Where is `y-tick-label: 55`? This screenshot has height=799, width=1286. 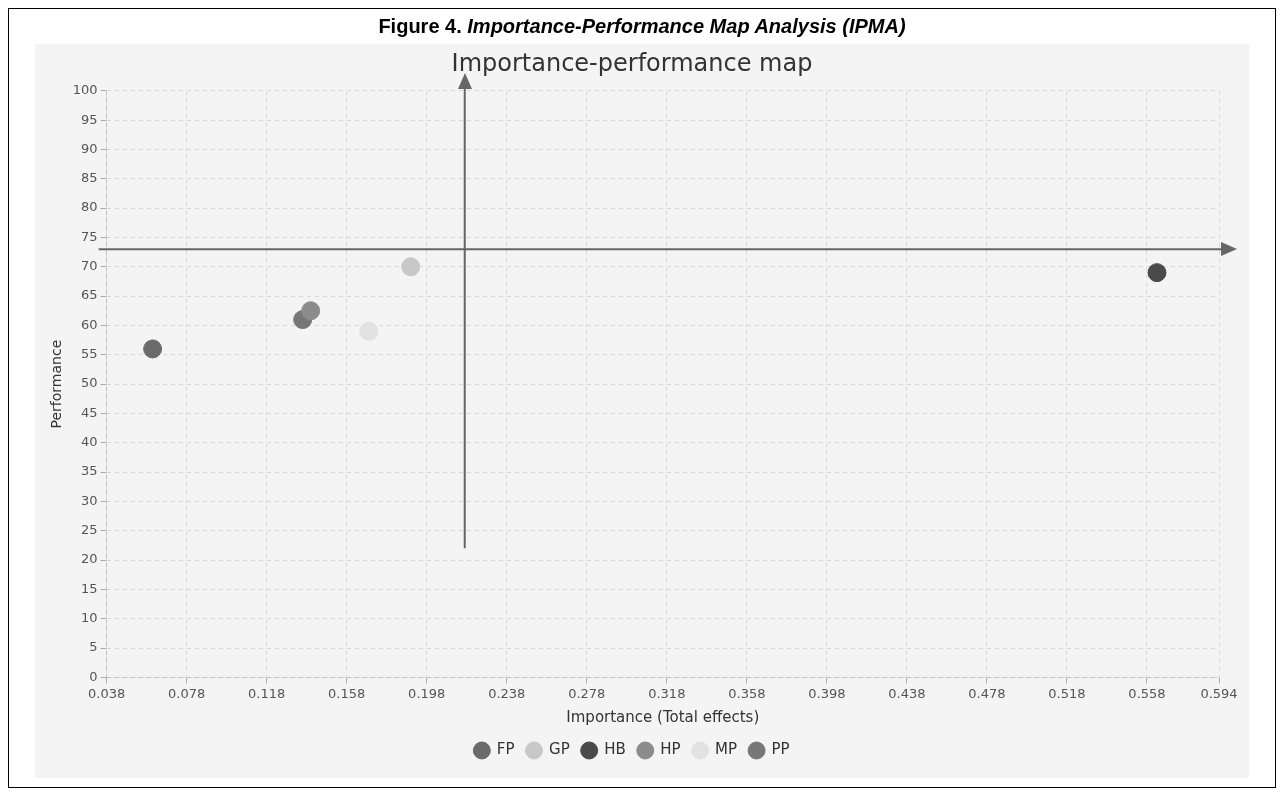 y-tick-label: 55 is located at coordinates (89, 354).